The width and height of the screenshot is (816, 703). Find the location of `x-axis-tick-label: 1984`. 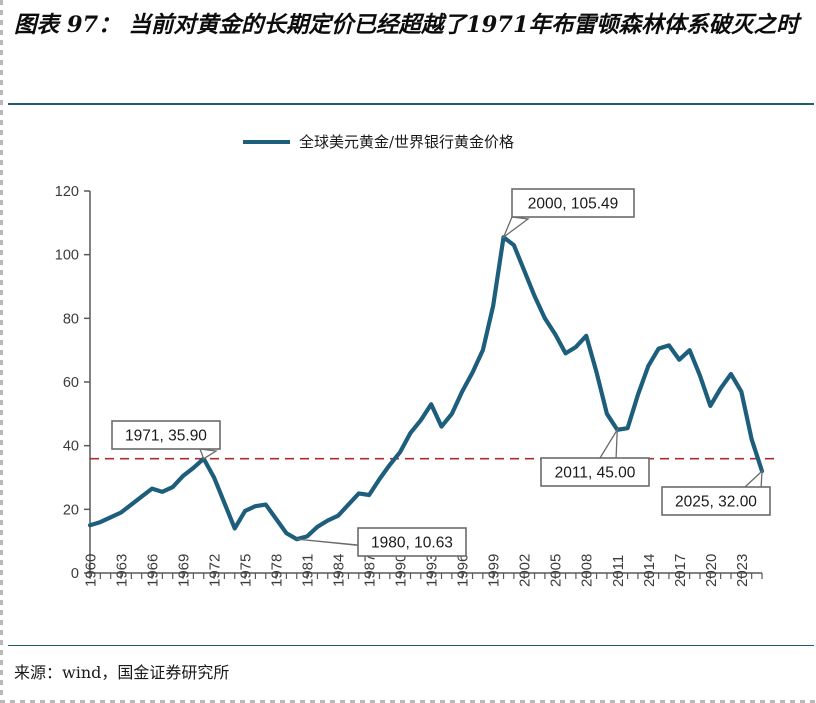

x-axis-tick-label: 1984 is located at coordinates (339, 570).